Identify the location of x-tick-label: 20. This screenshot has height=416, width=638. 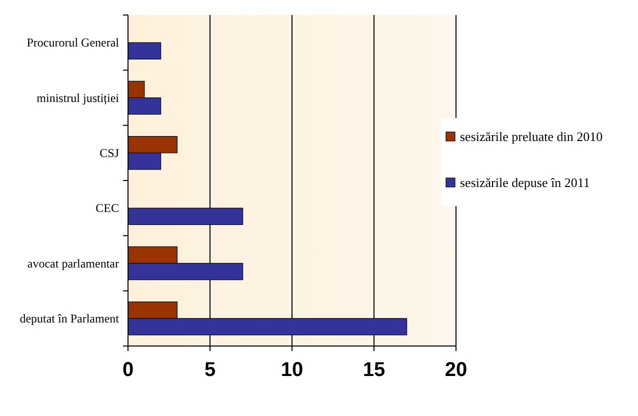
(456, 370).